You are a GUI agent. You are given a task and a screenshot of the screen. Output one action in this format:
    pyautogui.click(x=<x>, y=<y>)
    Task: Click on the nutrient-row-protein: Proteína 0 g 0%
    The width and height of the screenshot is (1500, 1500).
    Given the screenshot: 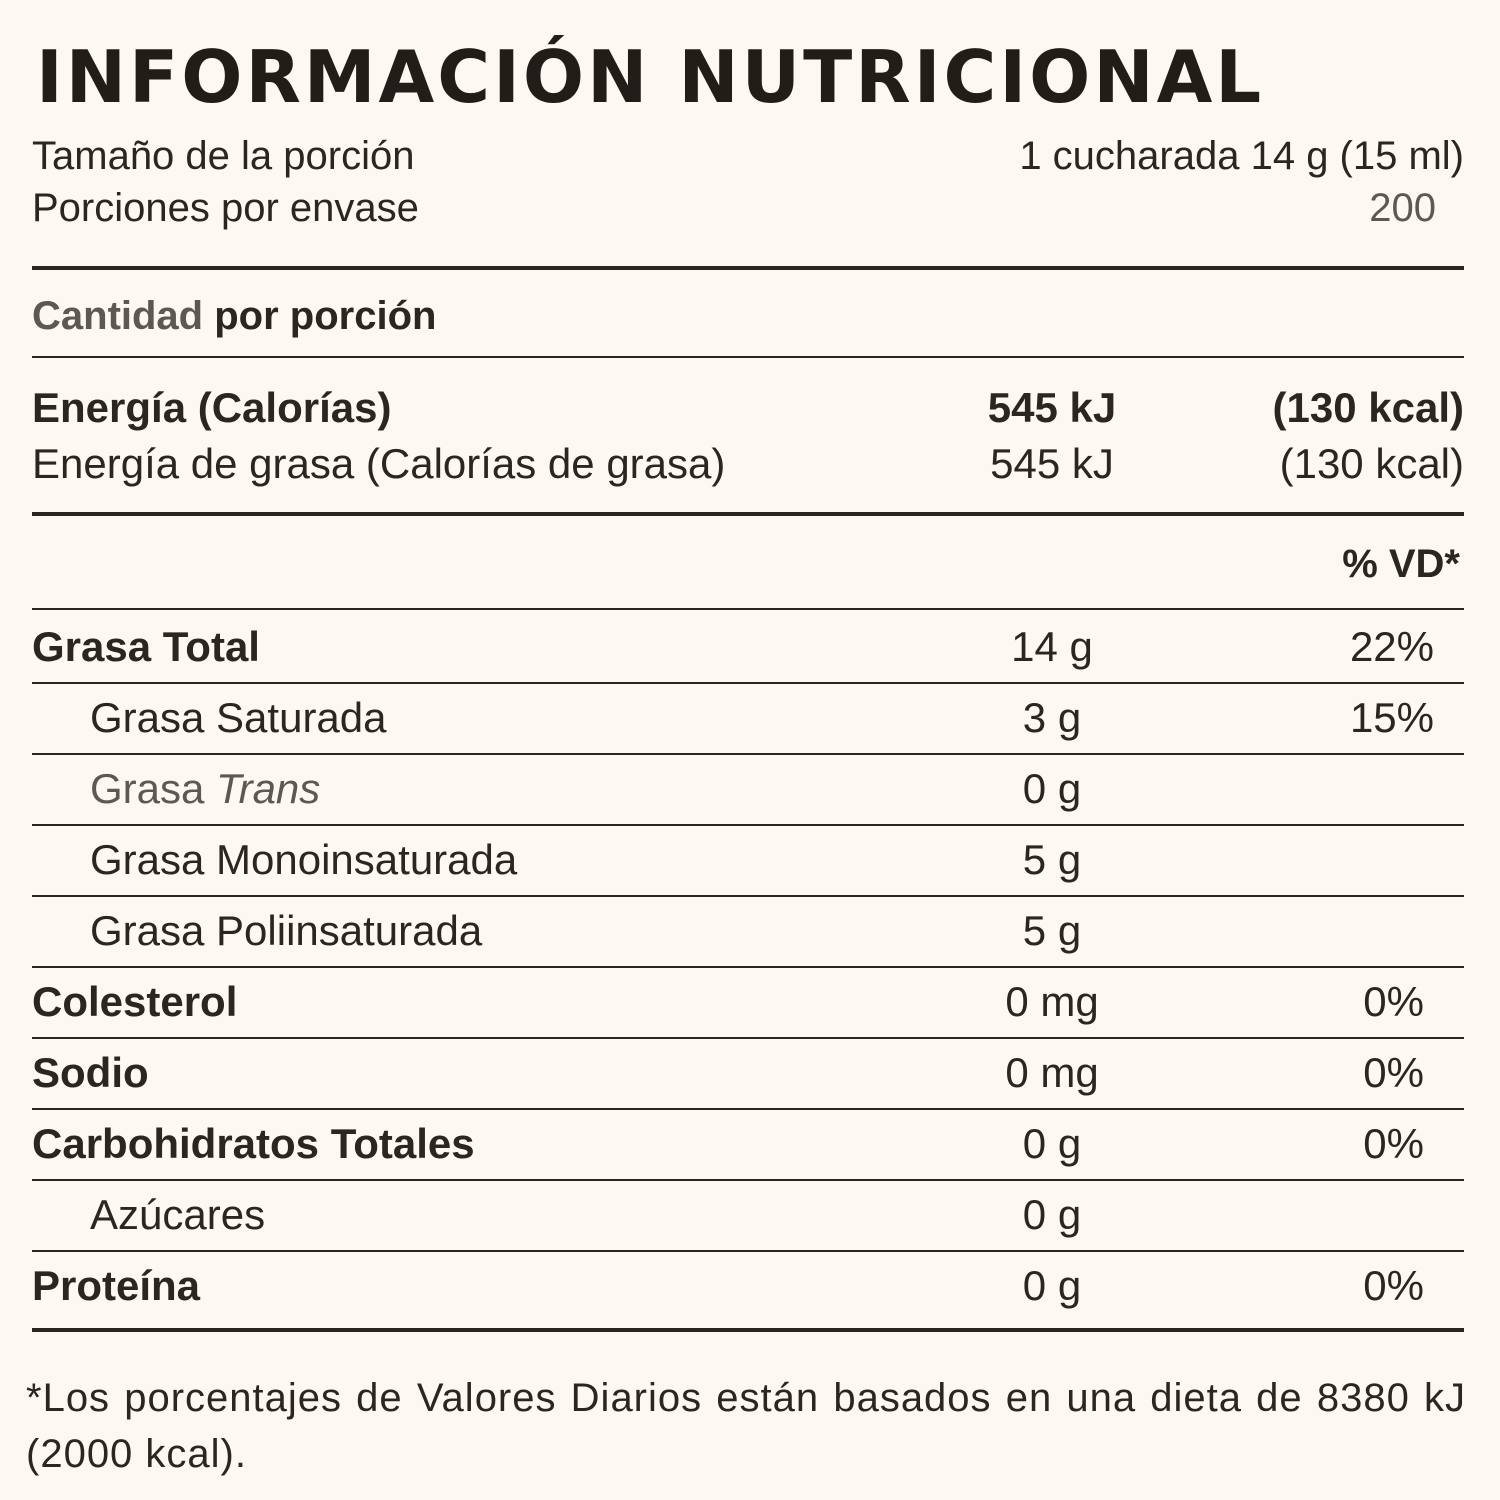 What is the action you would take?
    pyautogui.click(x=748, y=1286)
    